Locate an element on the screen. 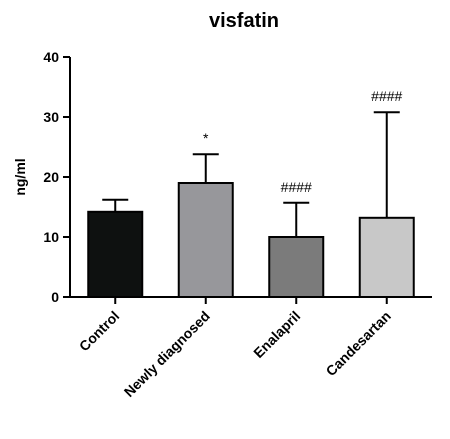  category-label: Control is located at coordinates (99, 331).